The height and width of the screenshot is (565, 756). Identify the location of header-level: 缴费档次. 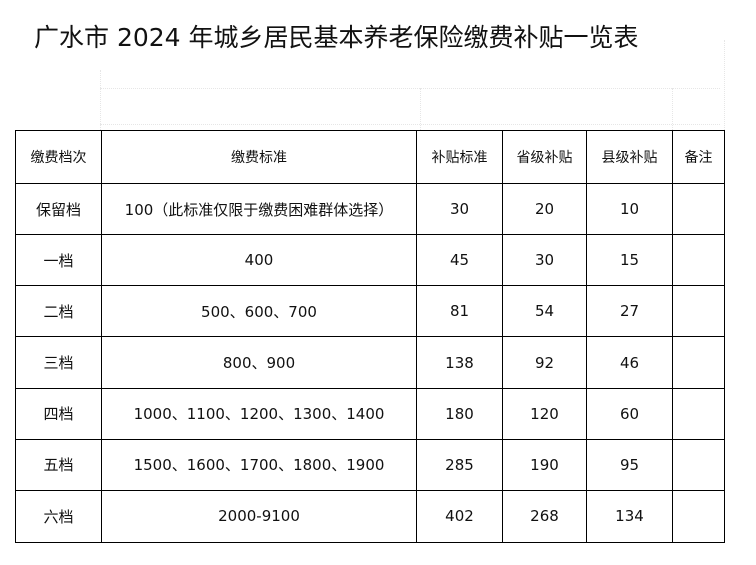
(58, 157).